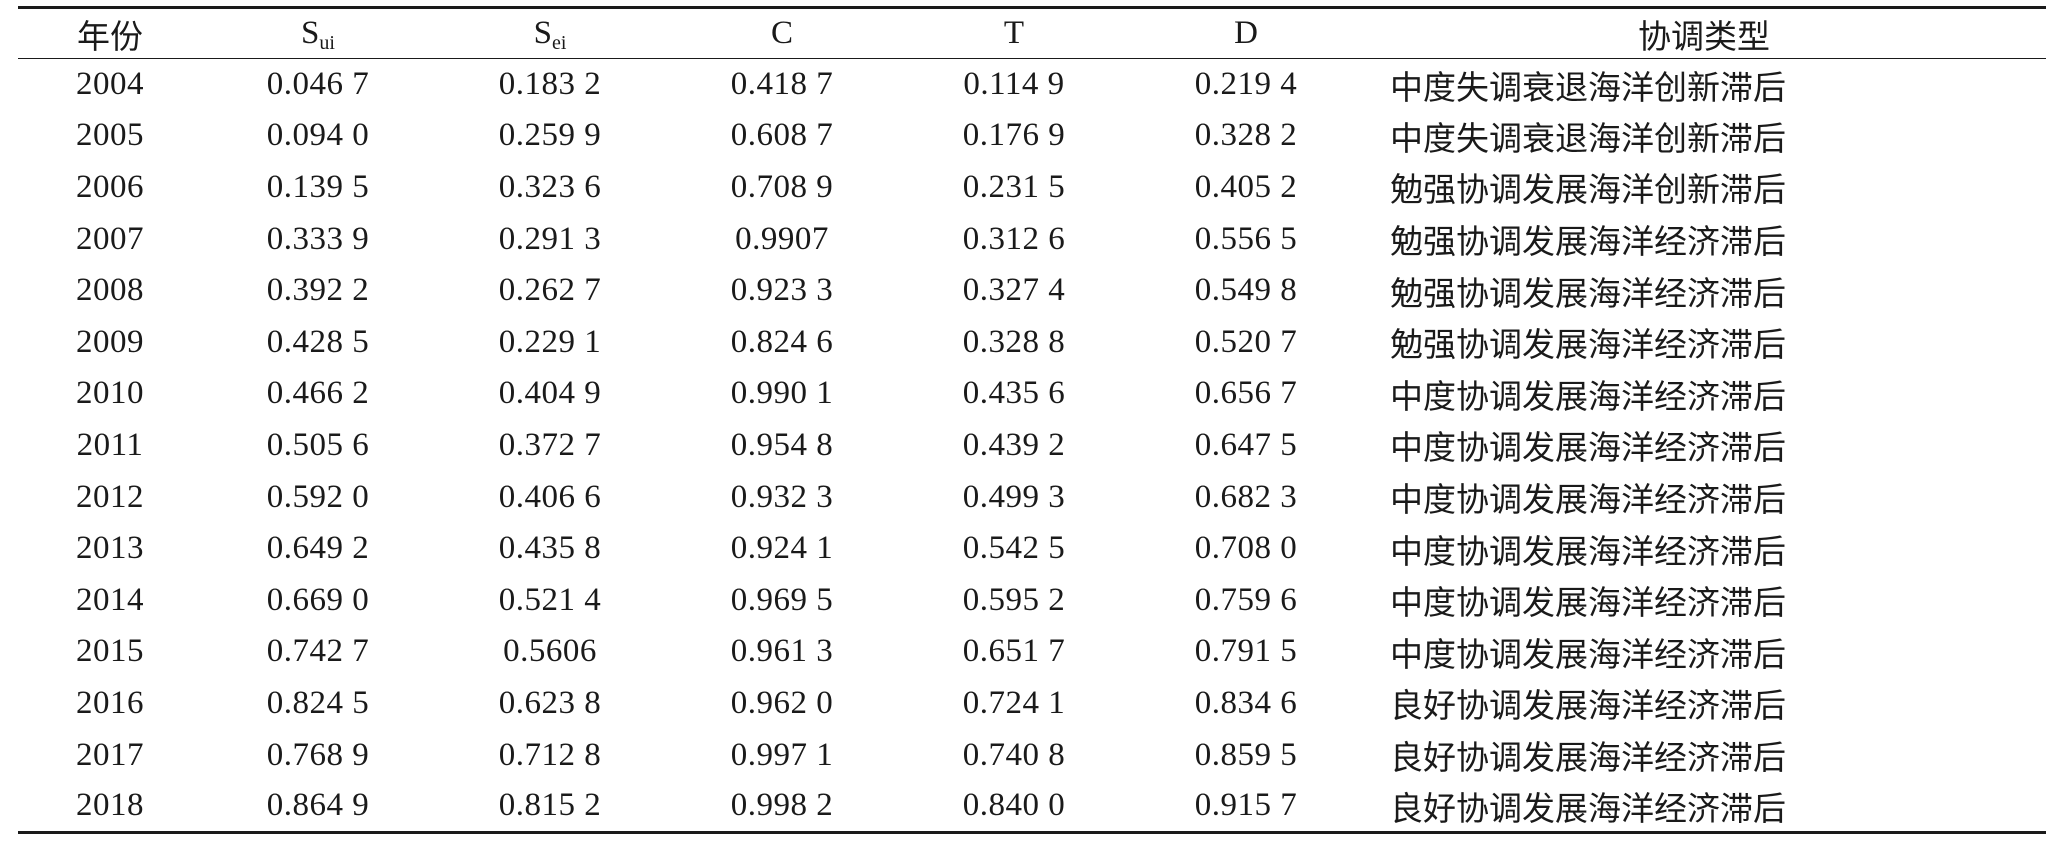 This screenshot has height=848, width=2048. What do you see at coordinates (782, 651) in the screenshot?
I see `cell-c: 0.961 3` at bounding box center [782, 651].